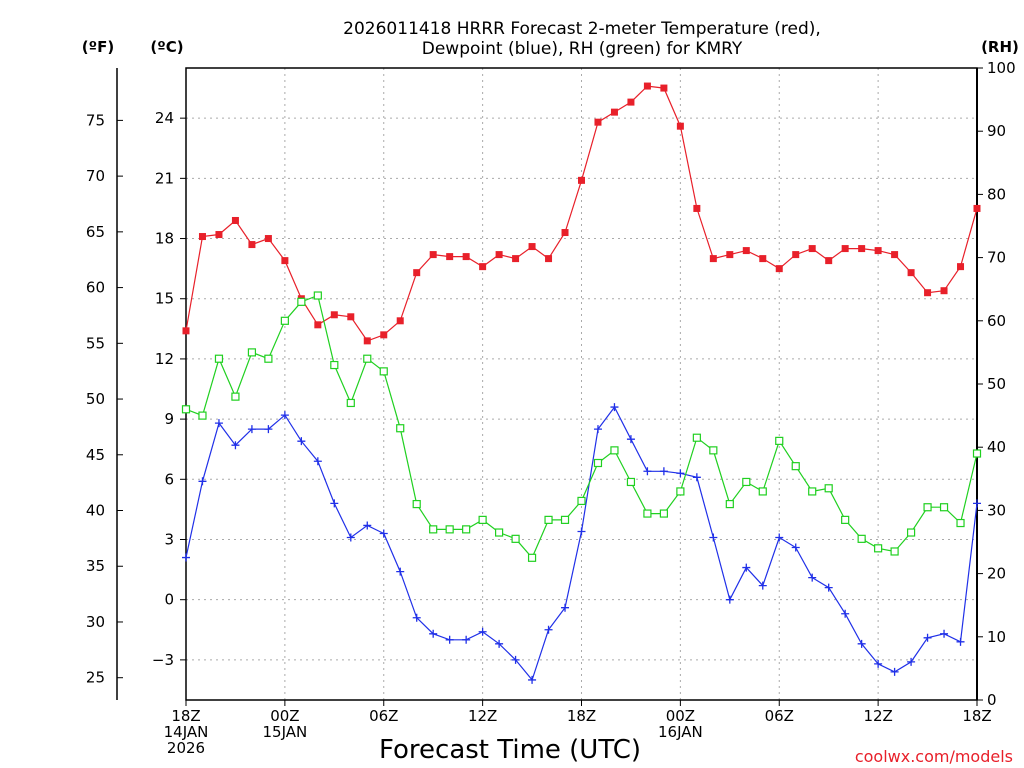 Image resolution: width=1024 pixels, height=768 pixels. Describe the element at coordinates (95, 399) in the screenshot. I see `fahrenheit-tick-label: 50` at that location.